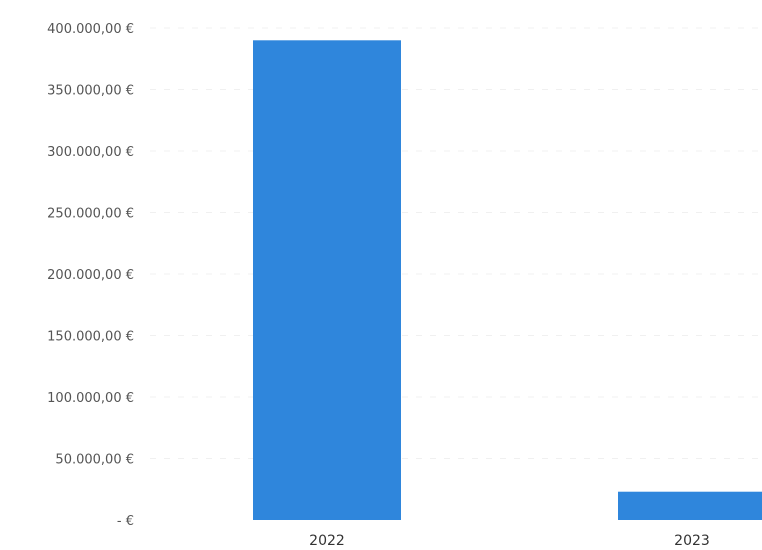 The image size is (762, 550). What do you see at coordinates (509, 541) in the screenshot?
I see `x-axis-category-labels: 2022 2023` at bounding box center [509, 541].